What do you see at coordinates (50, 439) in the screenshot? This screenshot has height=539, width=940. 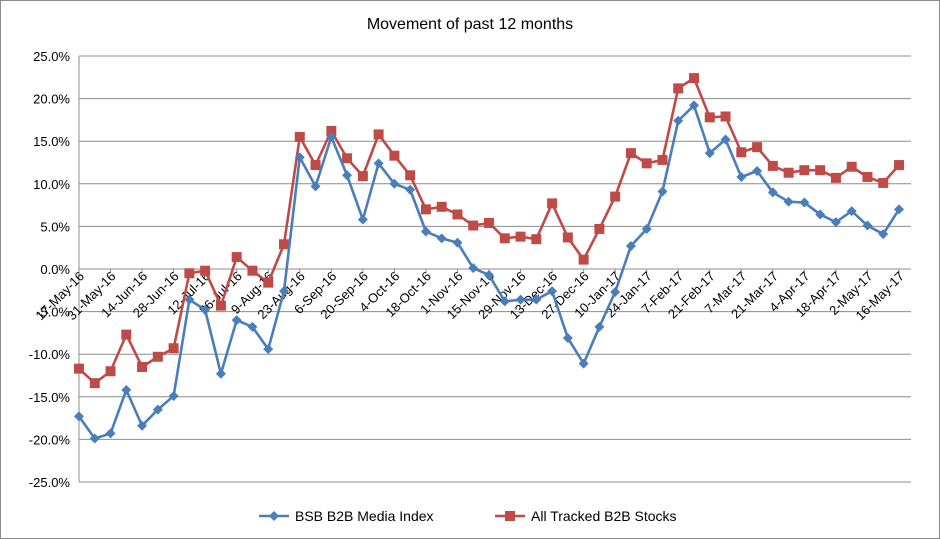 I see `y-tick-label: -20.0%` at bounding box center [50, 439].